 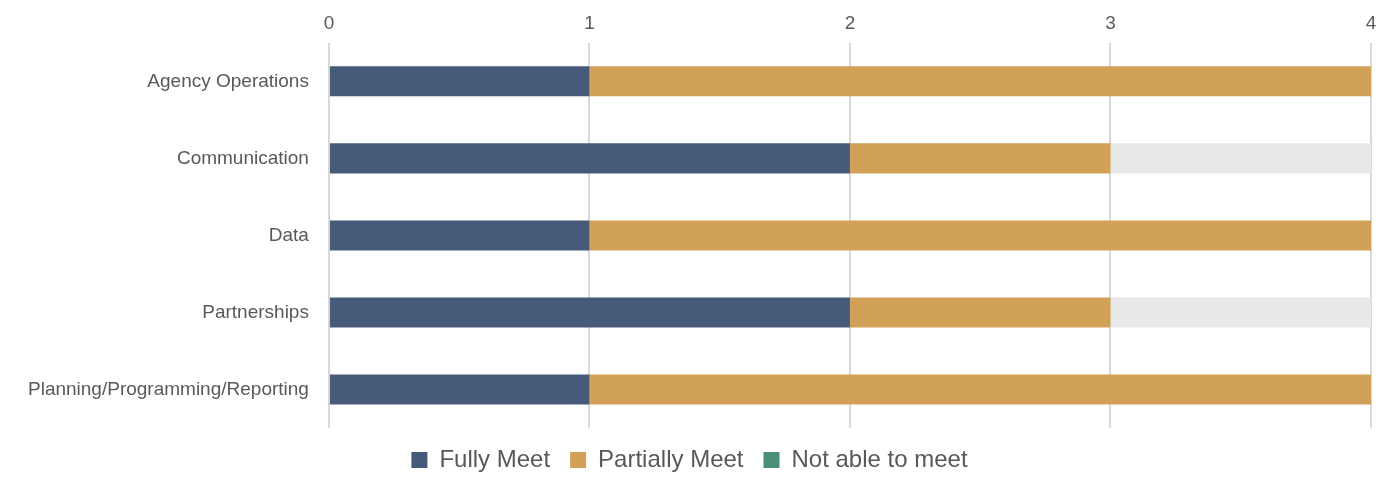 I want to click on y-tick-label: Communication, so click(x=242, y=157).